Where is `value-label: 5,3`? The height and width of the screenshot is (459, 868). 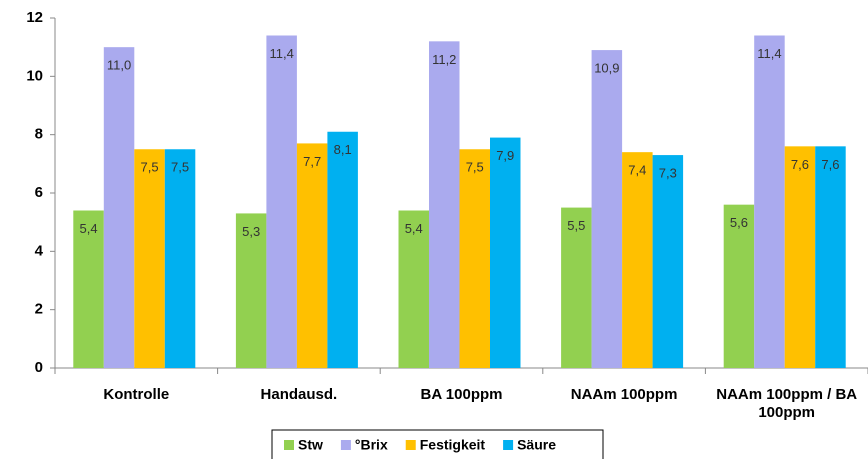
value-label: 5,3 is located at coordinates (251, 231).